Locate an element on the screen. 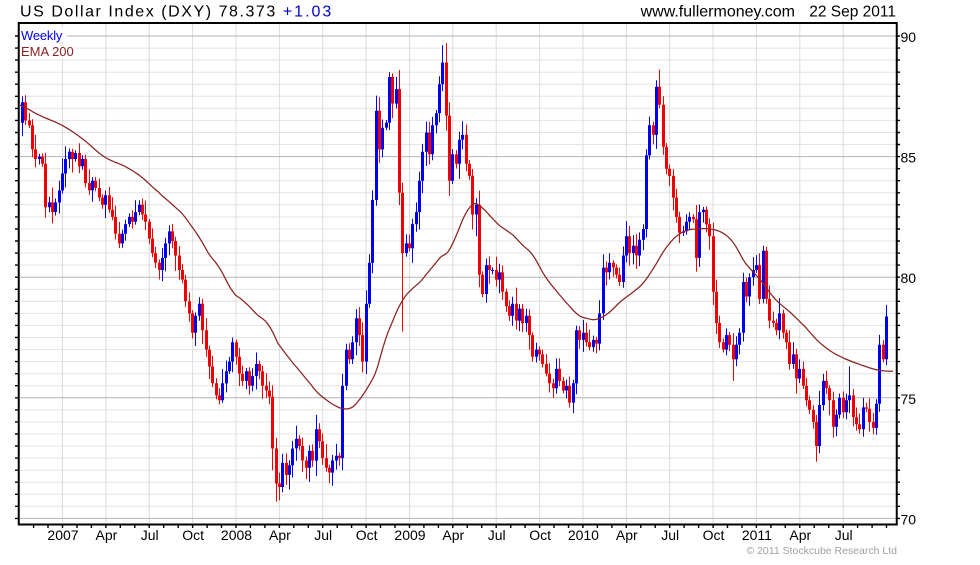 The image size is (980, 565). svg-text: 2008 is located at coordinates (236, 535).